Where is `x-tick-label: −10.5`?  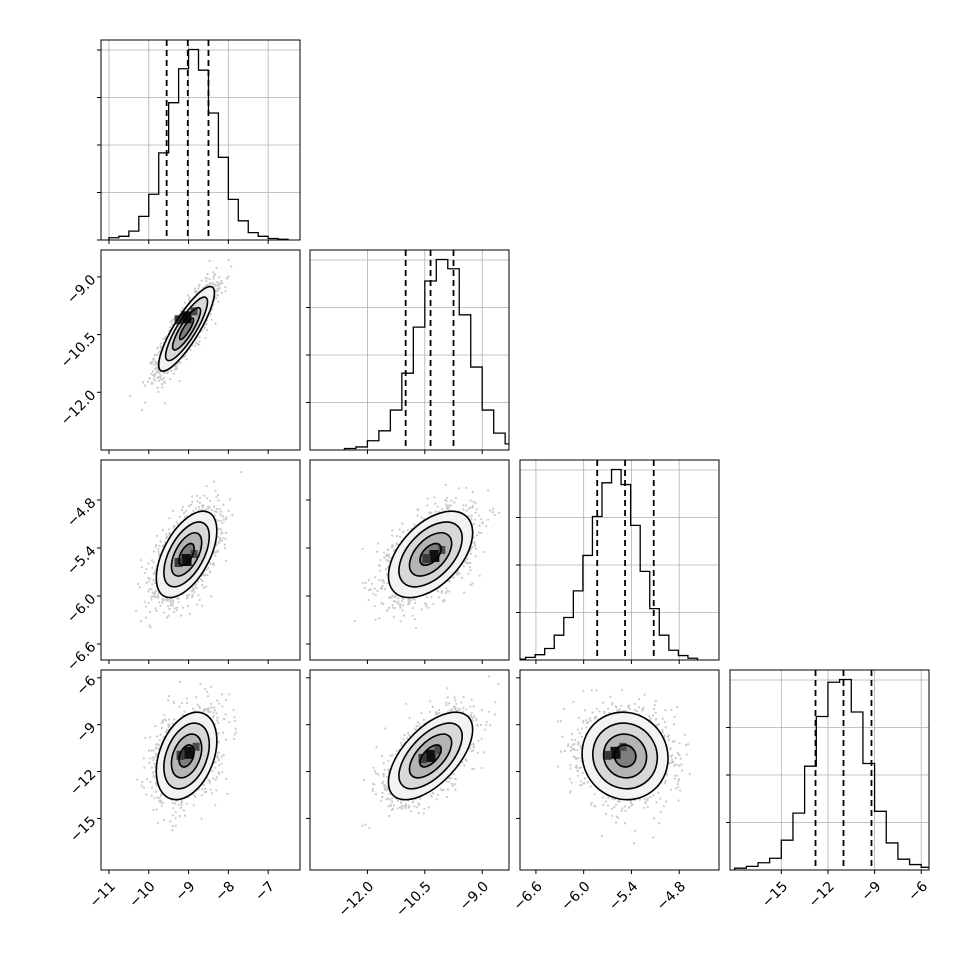
x-tick-label: −10.5 is located at coordinates (414, 900).